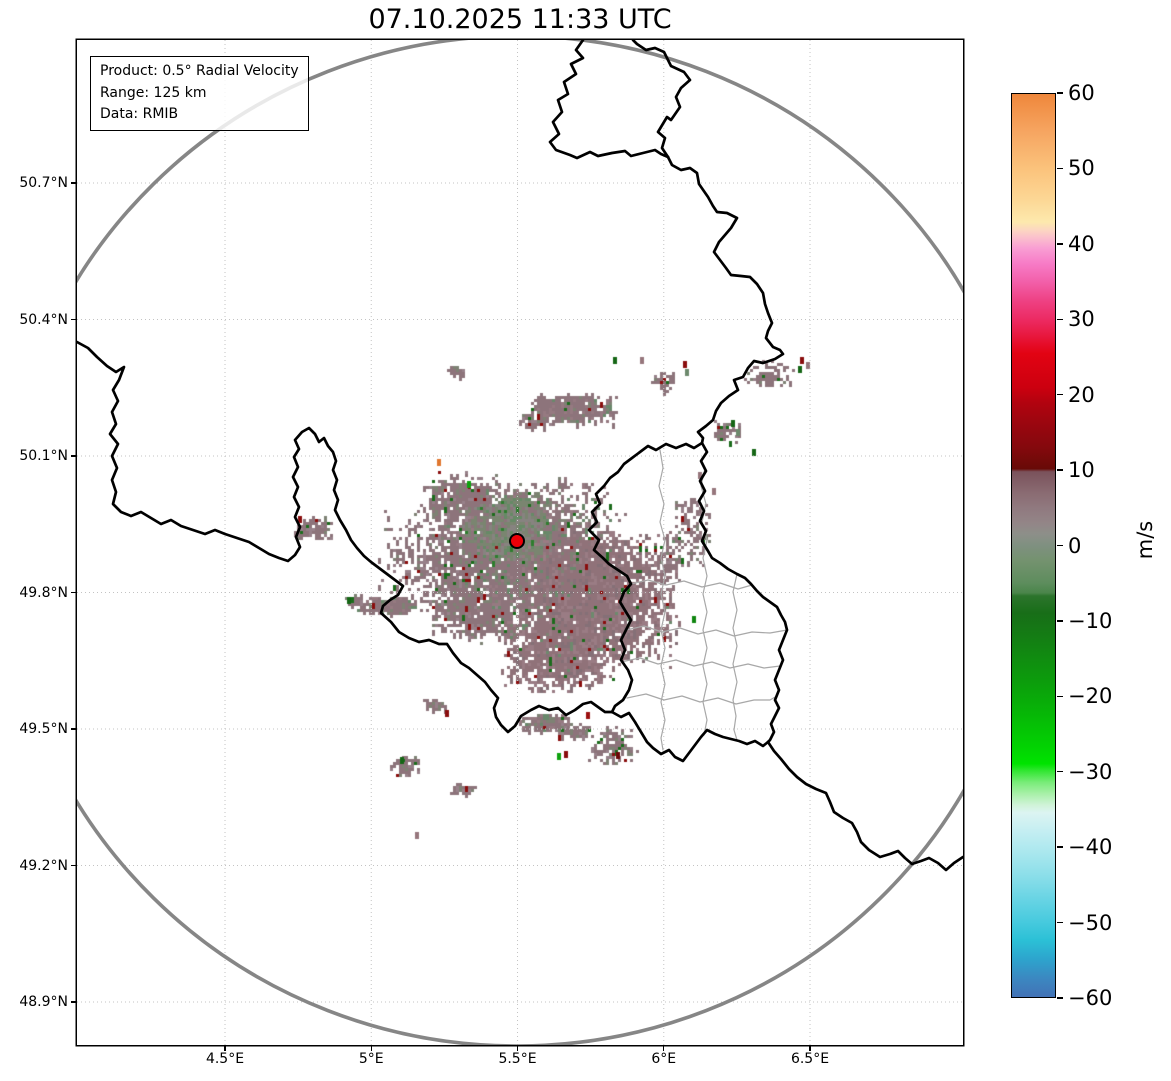 The height and width of the screenshot is (1081, 1171). Describe the element at coordinates (810, 1059) in the screenshot. I see `x-tick-label: 6.5°E` at that location.